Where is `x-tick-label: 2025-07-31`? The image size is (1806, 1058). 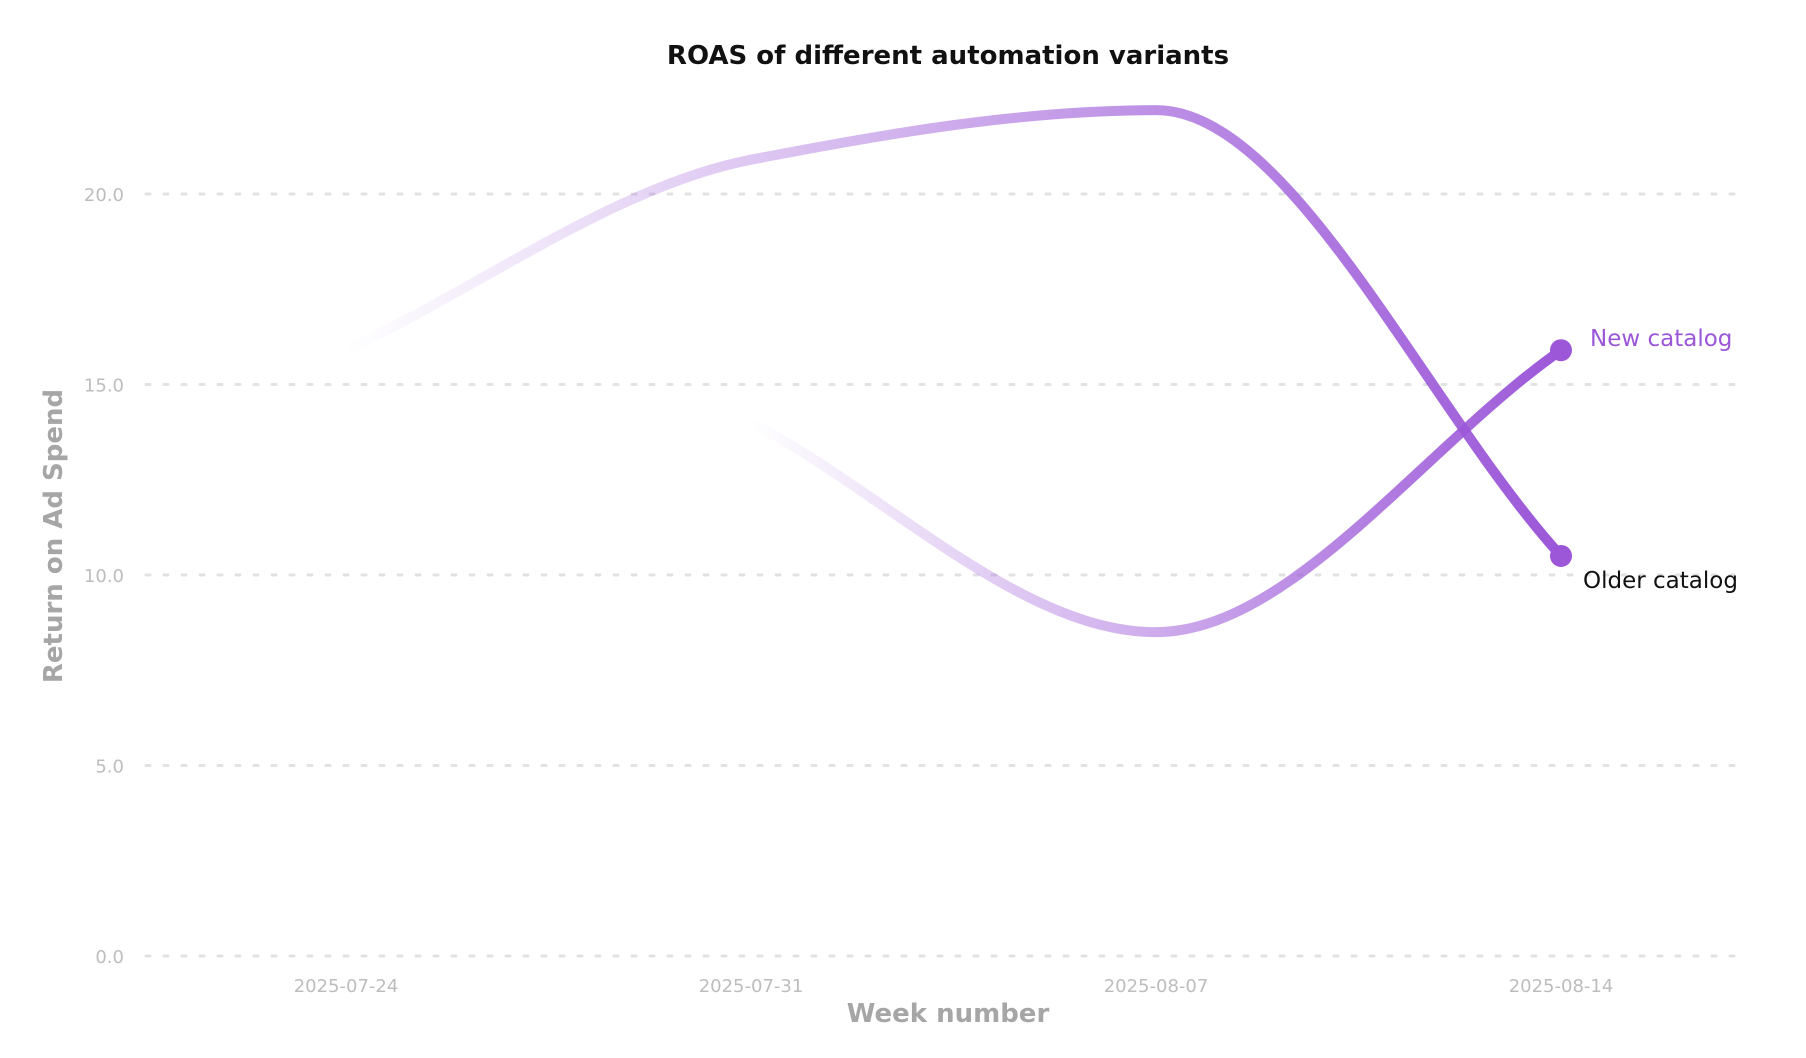
x-tick-label: 2025-07-31 is located at coordinates (751, 986).